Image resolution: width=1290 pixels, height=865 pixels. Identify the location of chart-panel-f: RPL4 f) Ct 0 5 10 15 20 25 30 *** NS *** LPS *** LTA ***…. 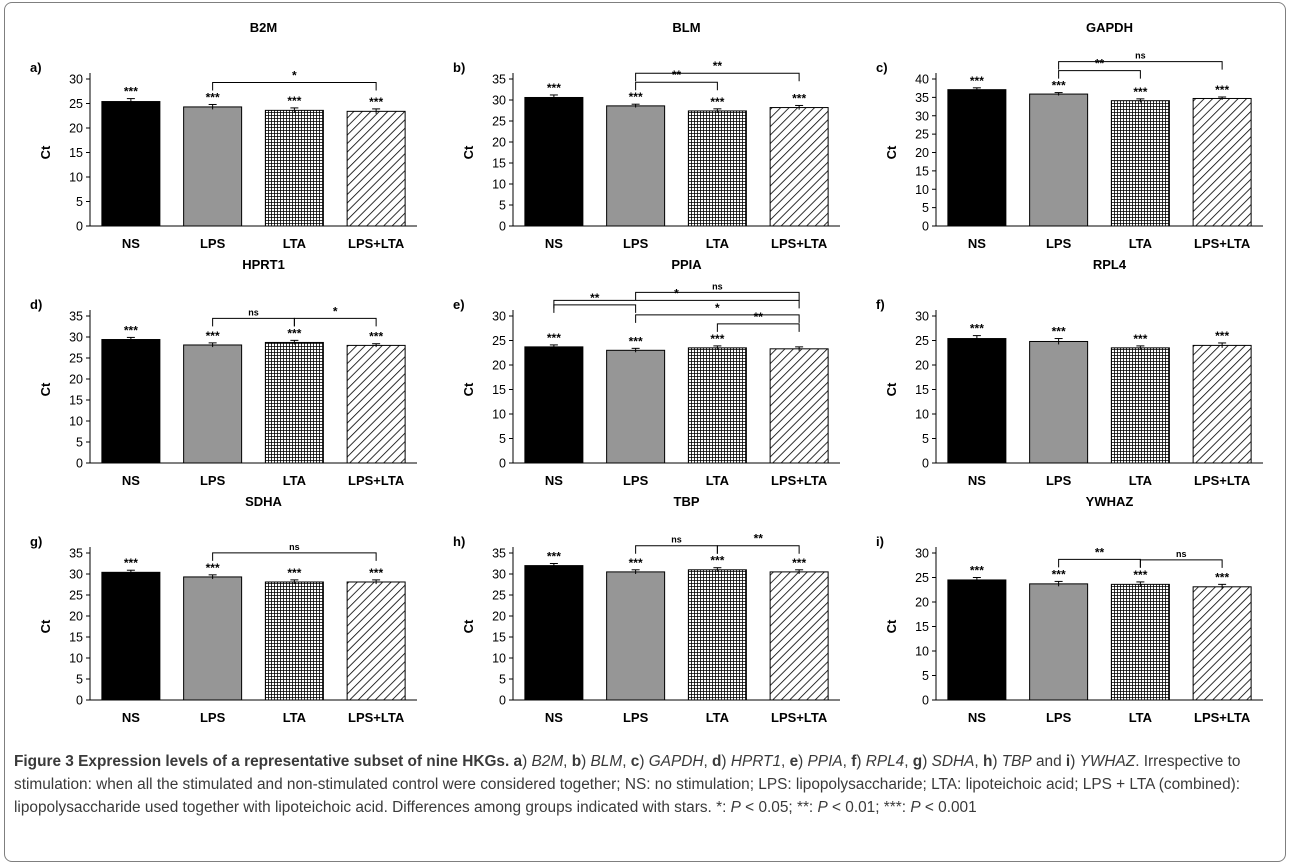
(1069, 372).